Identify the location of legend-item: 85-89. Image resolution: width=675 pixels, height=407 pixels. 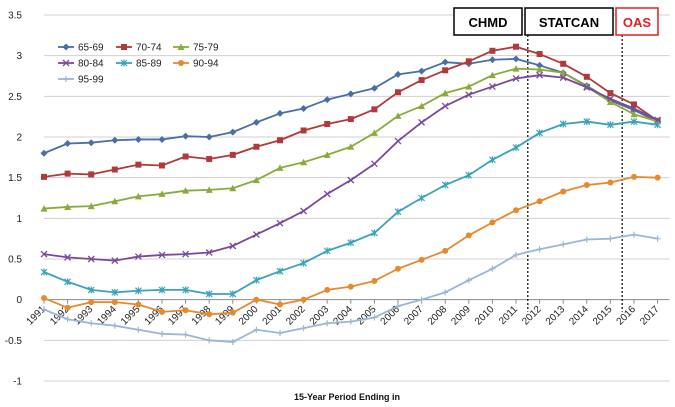
(139, 64).